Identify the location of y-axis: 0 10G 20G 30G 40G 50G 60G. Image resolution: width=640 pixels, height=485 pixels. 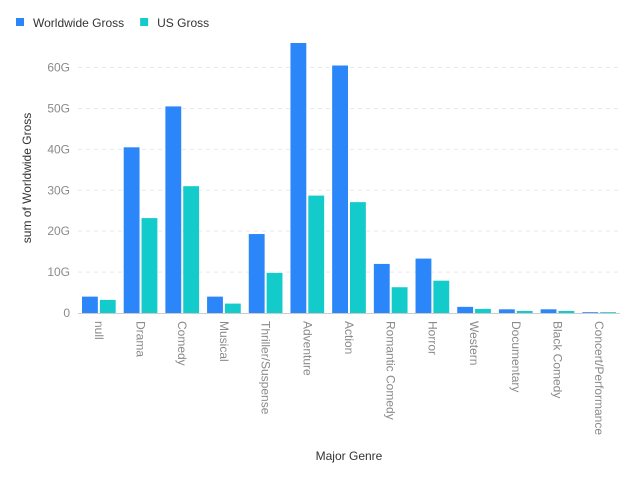
(58, 190).